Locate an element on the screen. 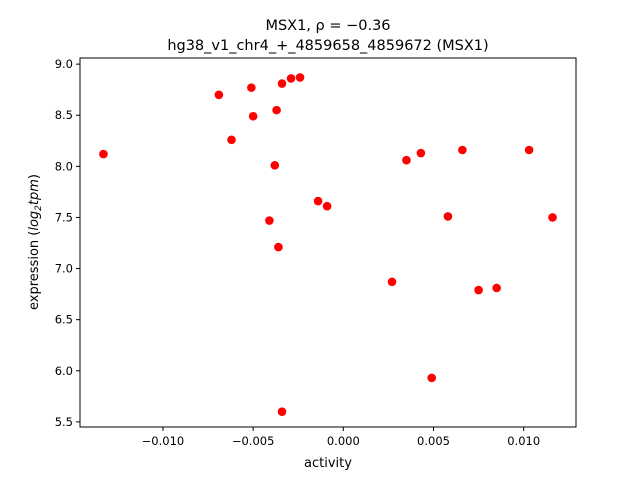  y-axis-label-prefix: expression ( is located at coordinates (34, 270).